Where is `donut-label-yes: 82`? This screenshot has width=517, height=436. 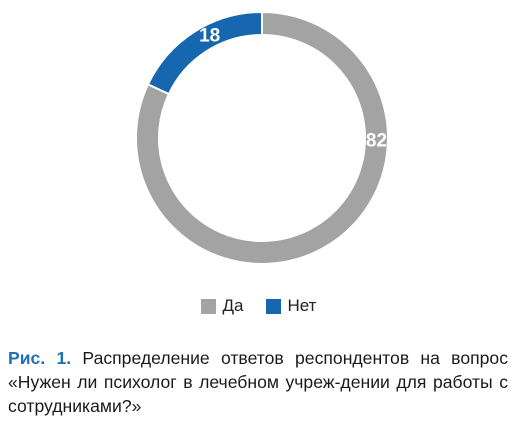
donut-label-yes: 82 is located at coordinates (376, 141).